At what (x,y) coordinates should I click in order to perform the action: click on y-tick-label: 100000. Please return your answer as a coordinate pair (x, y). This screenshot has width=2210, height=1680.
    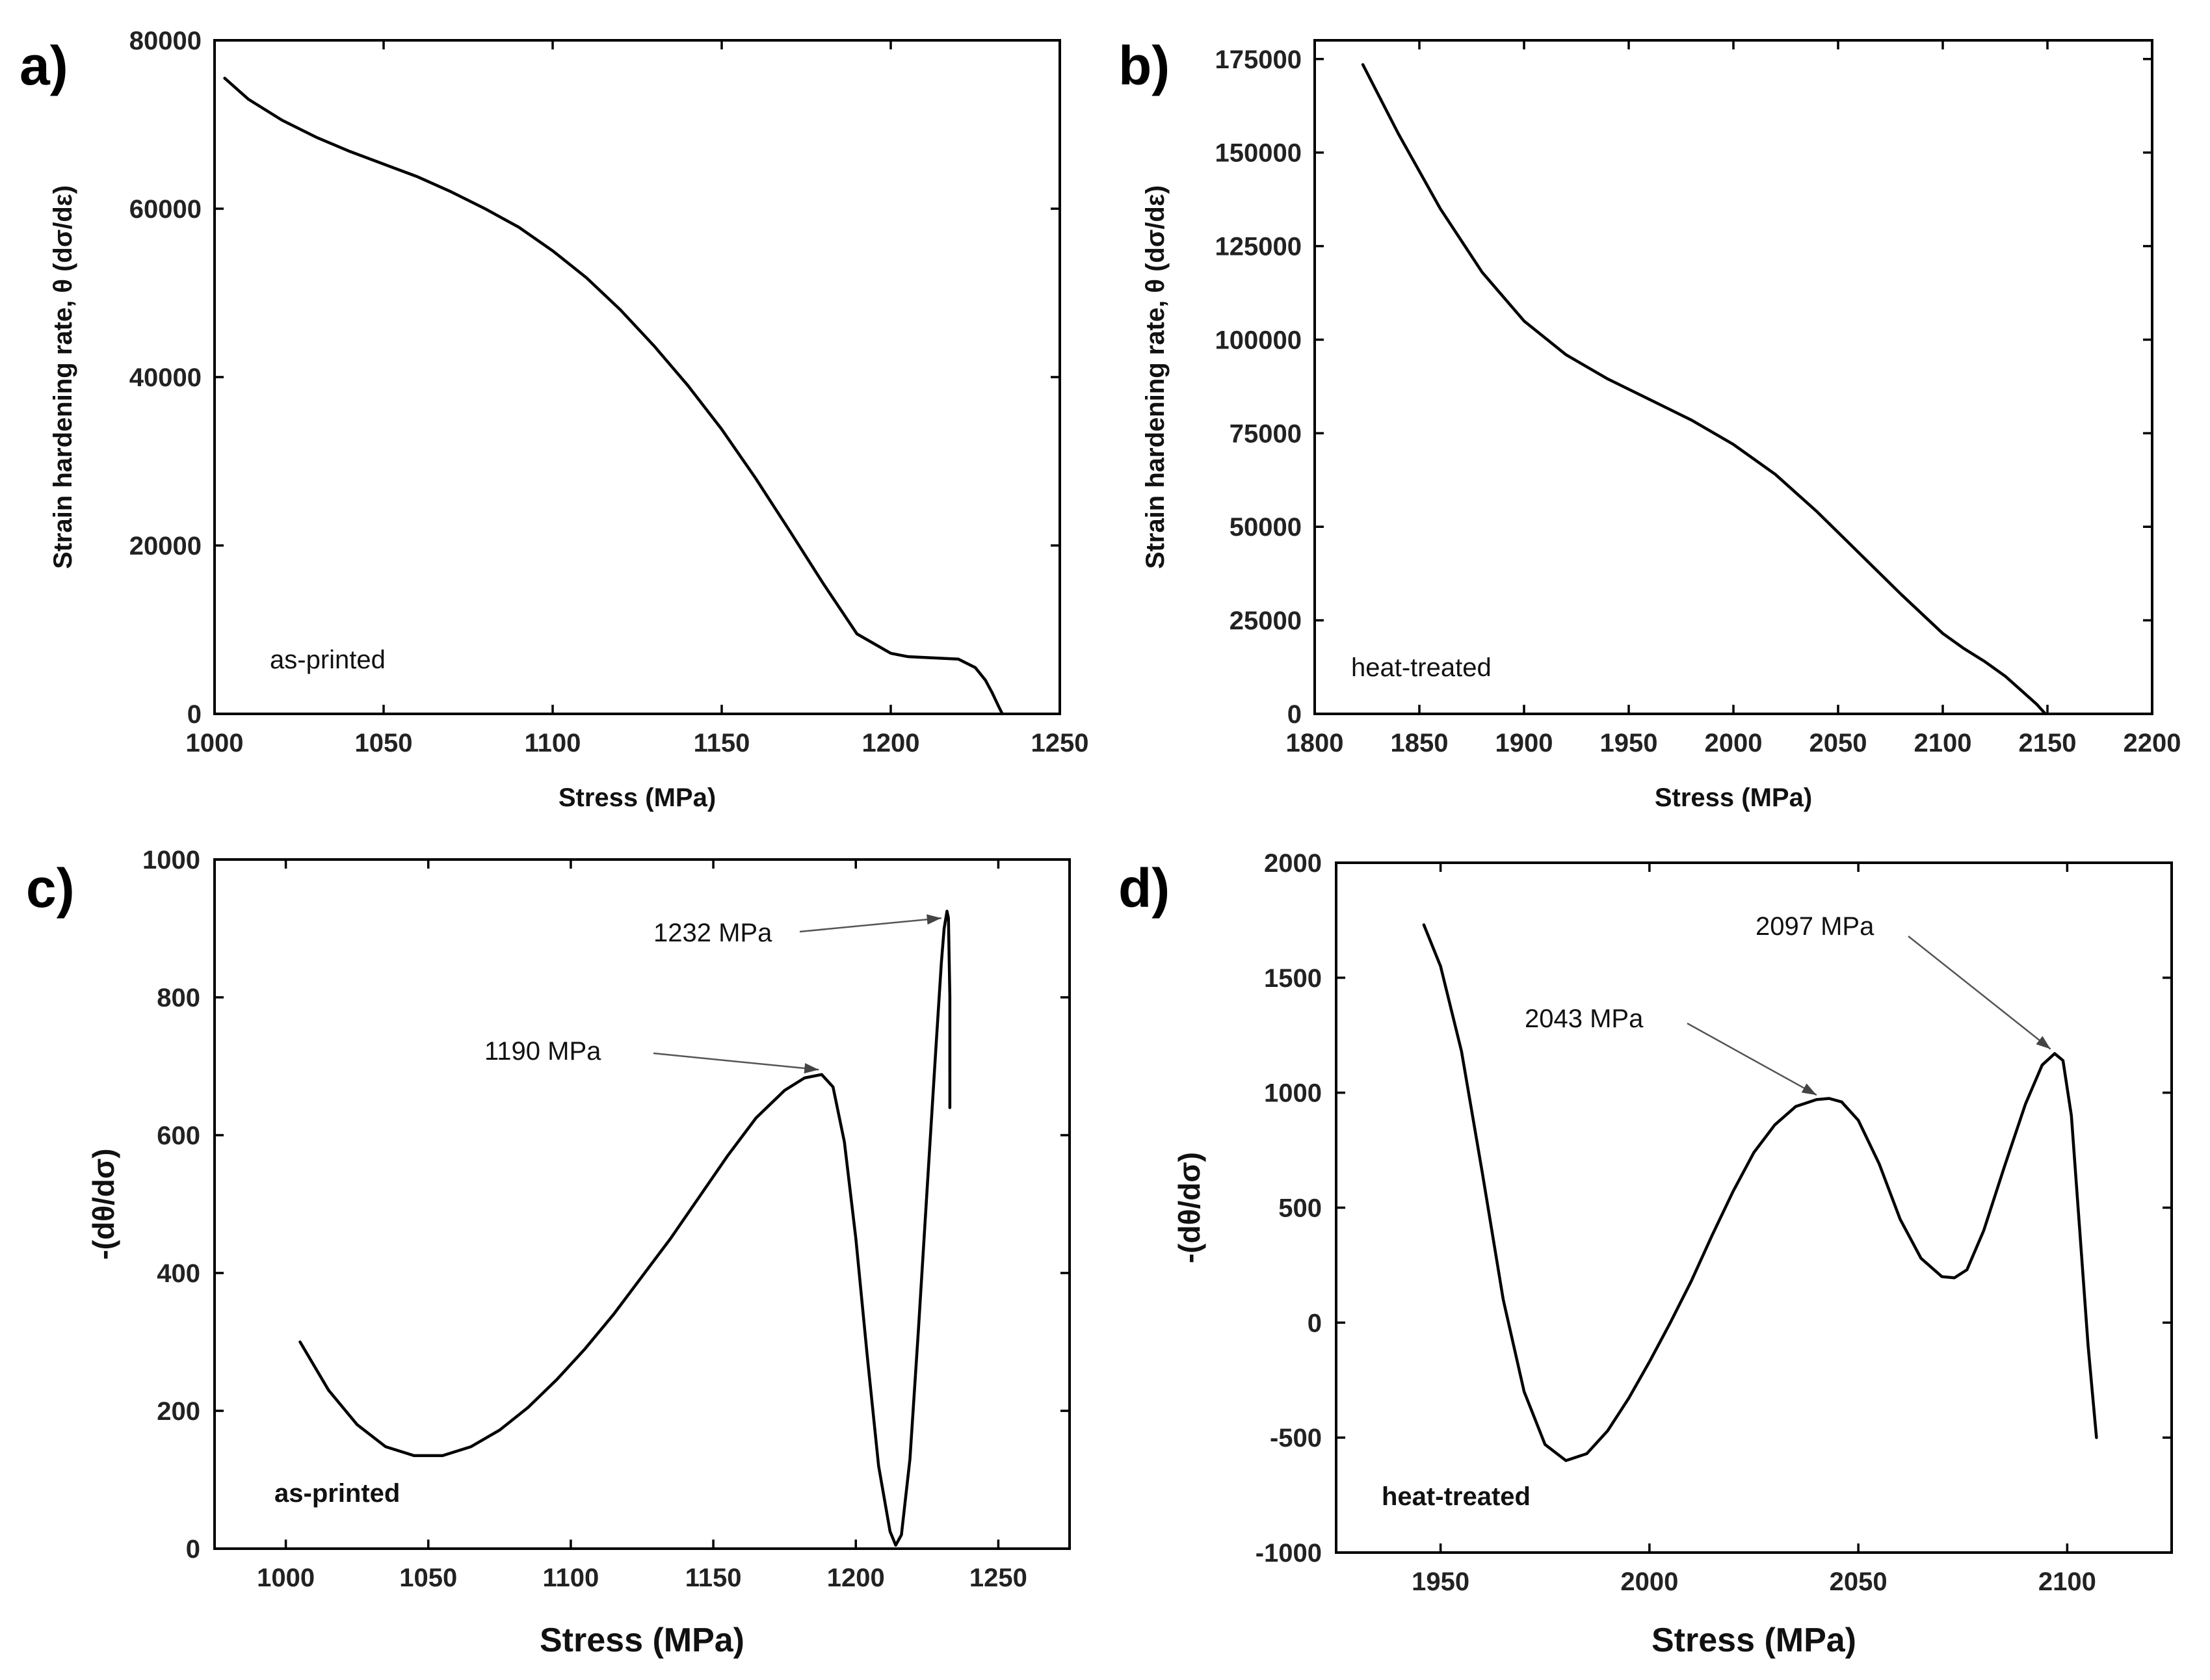
    Looking at the image, I should click on (1259, 340).